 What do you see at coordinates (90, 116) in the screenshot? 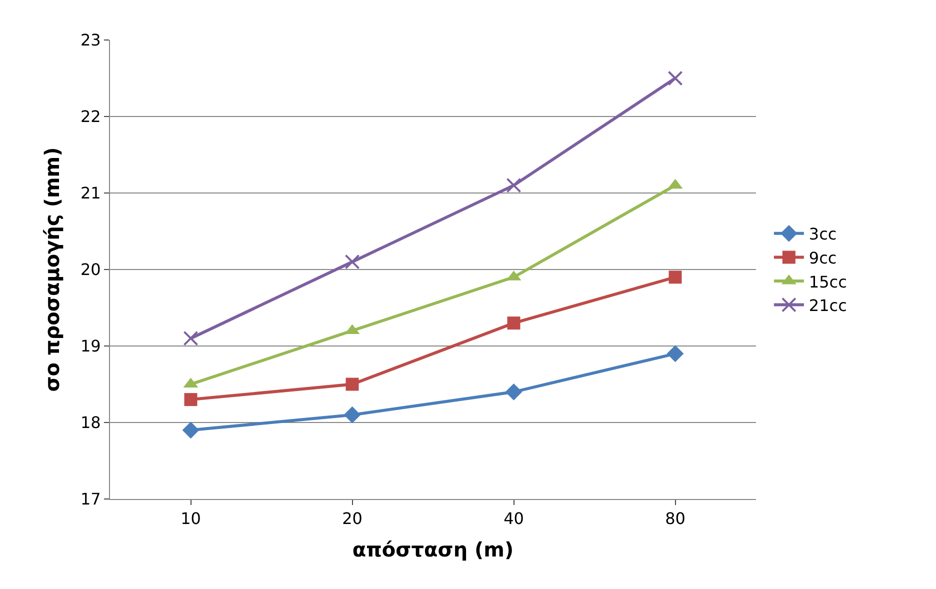
I see `y-tick-label: 22` at bounding box center [90, 116].